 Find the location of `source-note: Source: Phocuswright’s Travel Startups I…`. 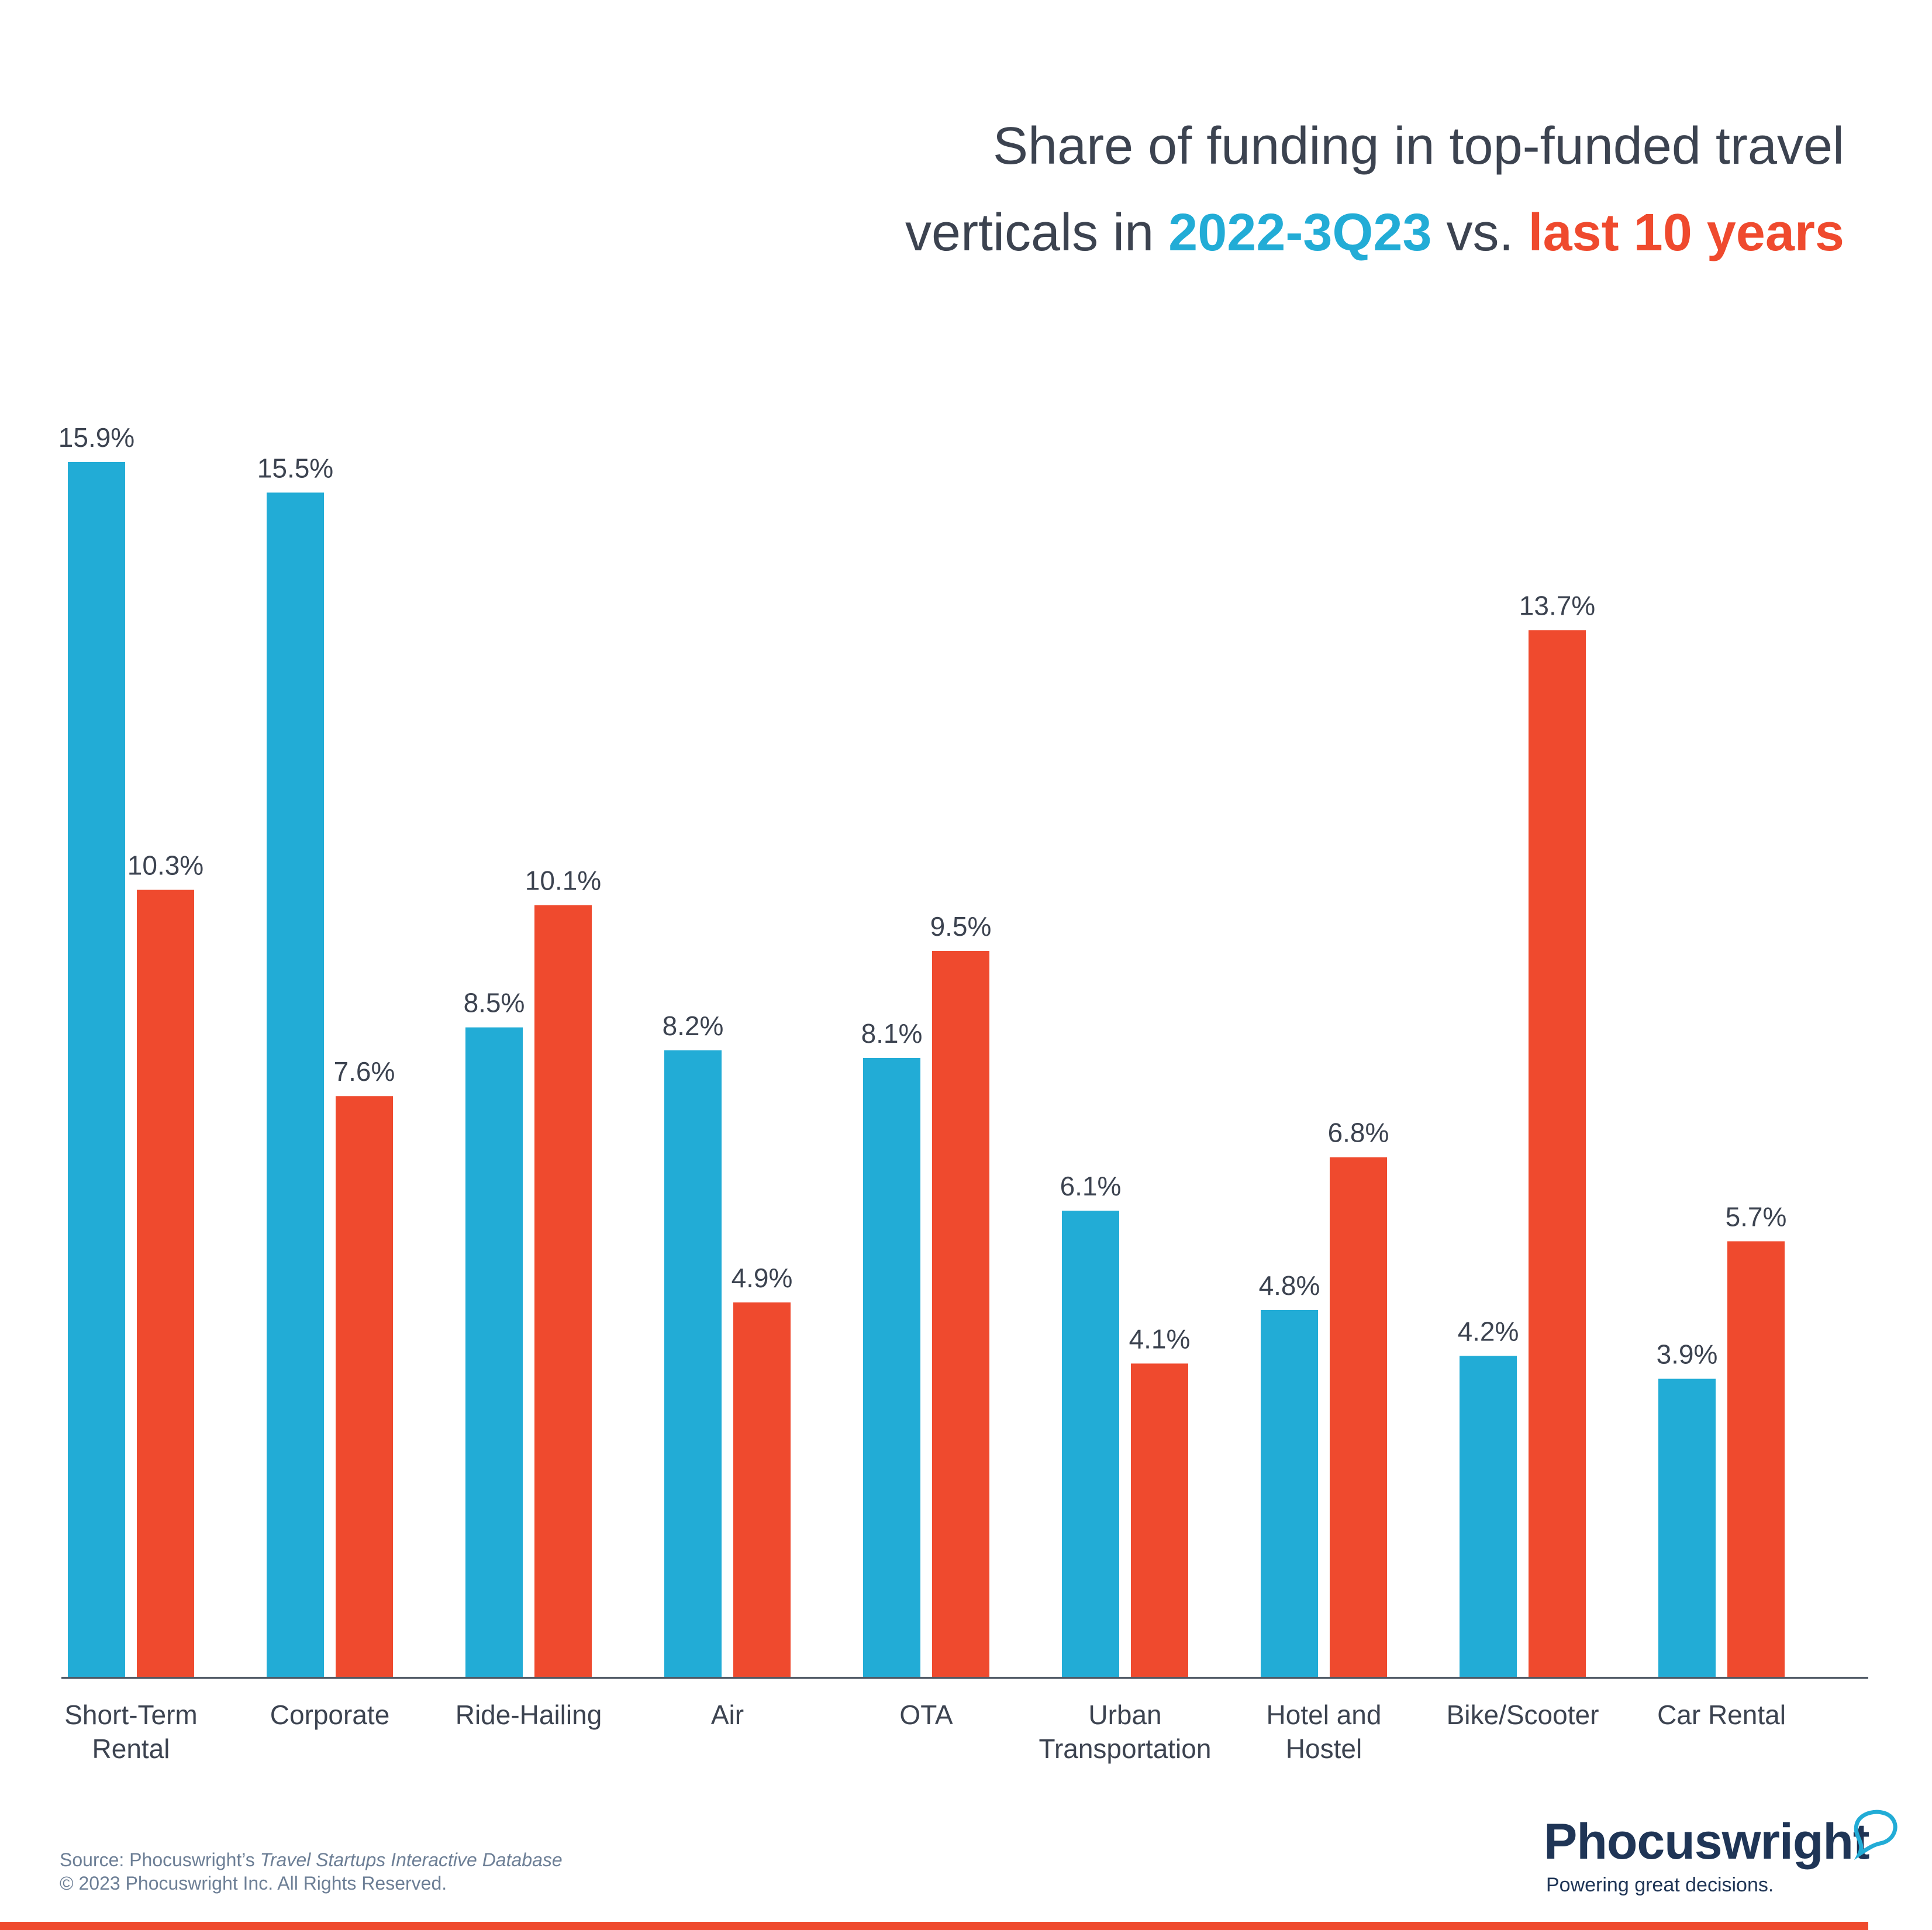

source-note: Source: Phocuswright’s Travel Startups I… is located at coordinates (311, 1872).